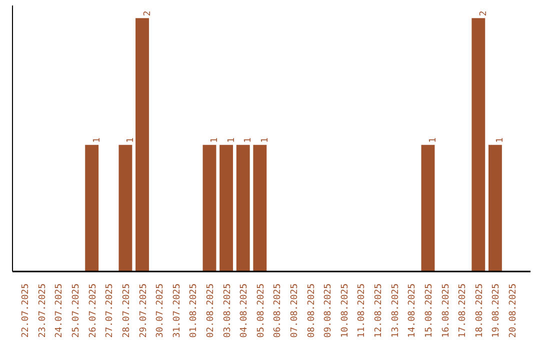 This screenshot has width=540, height=340. I want to click on x-tick-label: 04.08.2025, so click(245, 310).